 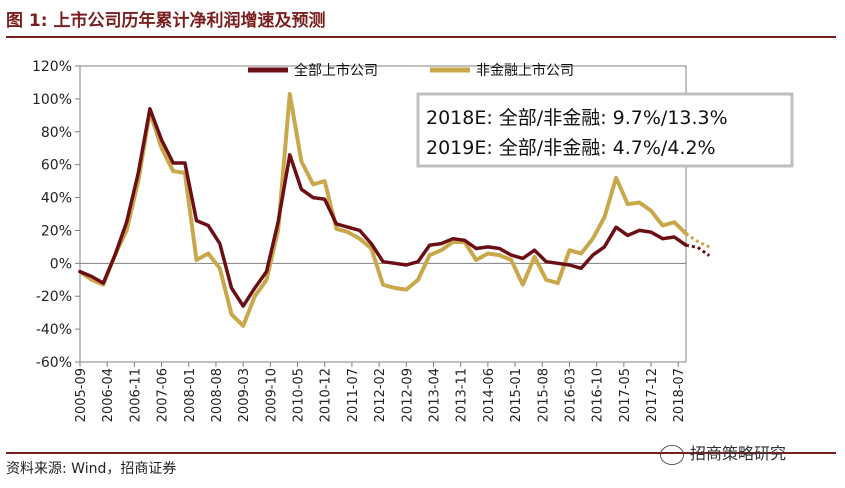 What do you see at coordinates (421, 453) in the screenshot?
I see `footer-divider` at bounding box center [421, 453].